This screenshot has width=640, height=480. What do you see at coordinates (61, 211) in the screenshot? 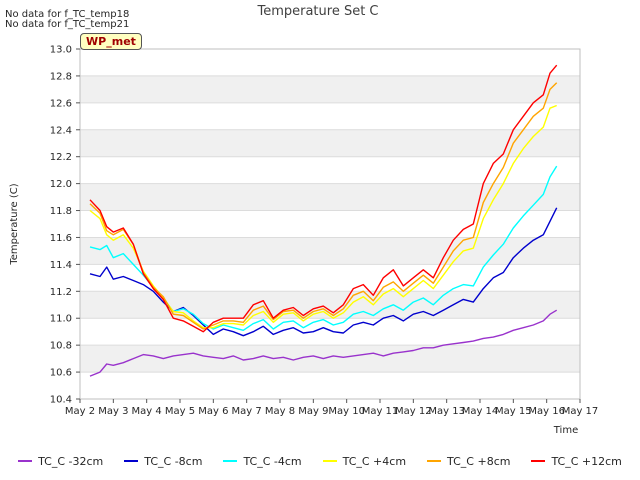
I see `y-tick-label: 11.8` at bounding box center [61, 211].